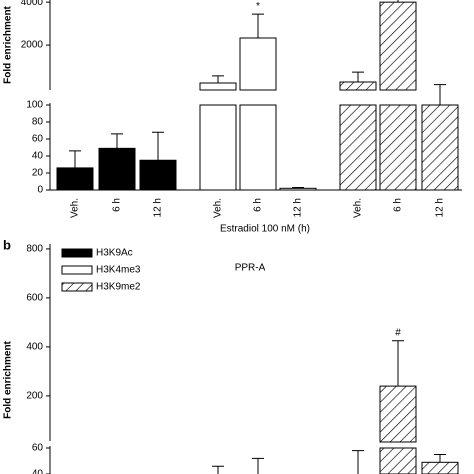 This screenshot has height=474, width=474. What do you see at coordinates (265, 229) in the screenshot?
I see `x-axis-label: Estradiol 100 nM (h)` at bounding box center [265, 229].